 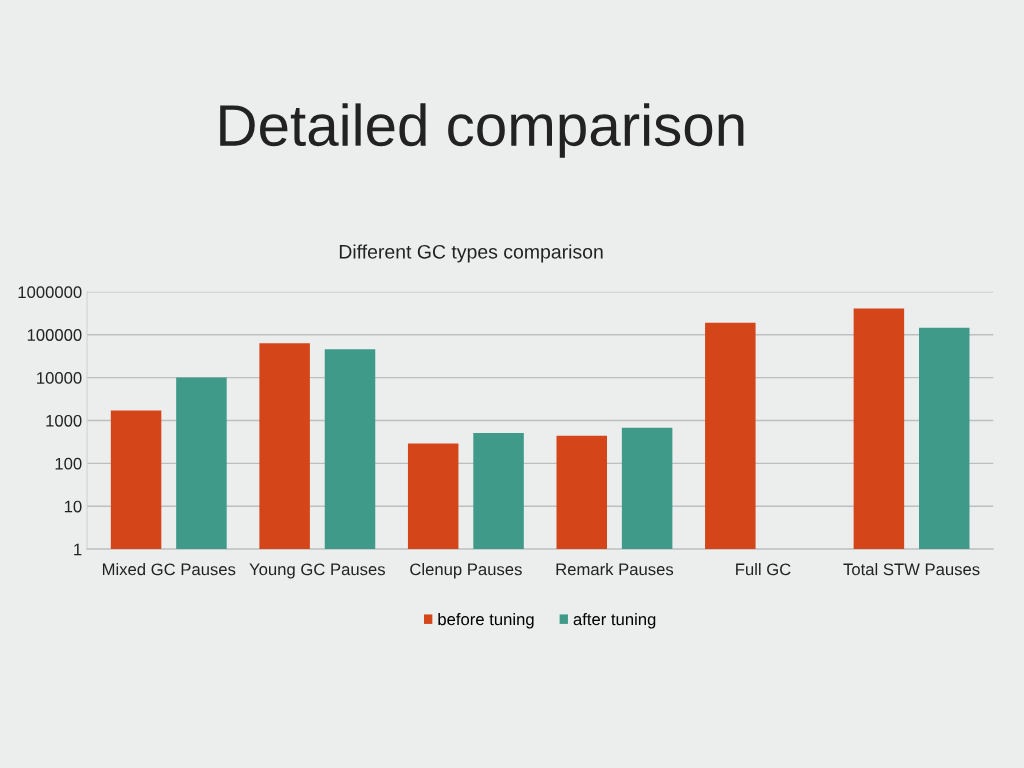 I want to click on y-tick-label: 1, so click(x=78, y=549).